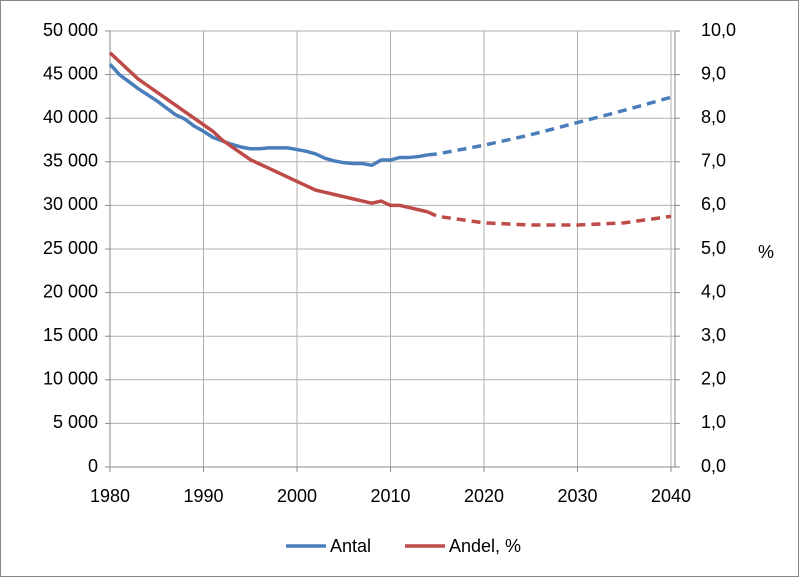 Image resolution: width=799 pixels, height=577 pixels. I want to click on y2-tick-label: 3,0, so click(713, 335).